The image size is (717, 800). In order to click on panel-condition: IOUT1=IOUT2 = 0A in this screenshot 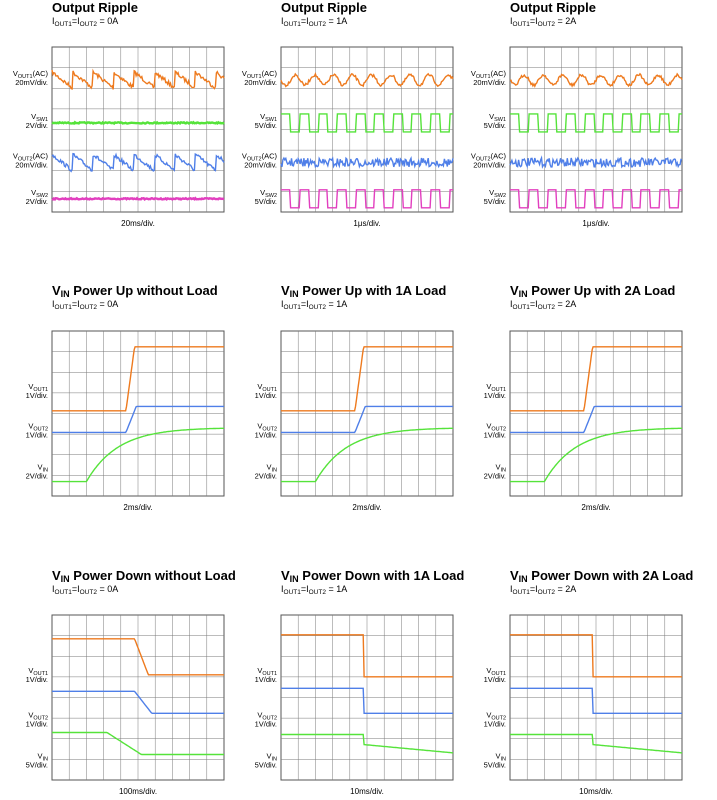, I will do `click(85, 305)`.